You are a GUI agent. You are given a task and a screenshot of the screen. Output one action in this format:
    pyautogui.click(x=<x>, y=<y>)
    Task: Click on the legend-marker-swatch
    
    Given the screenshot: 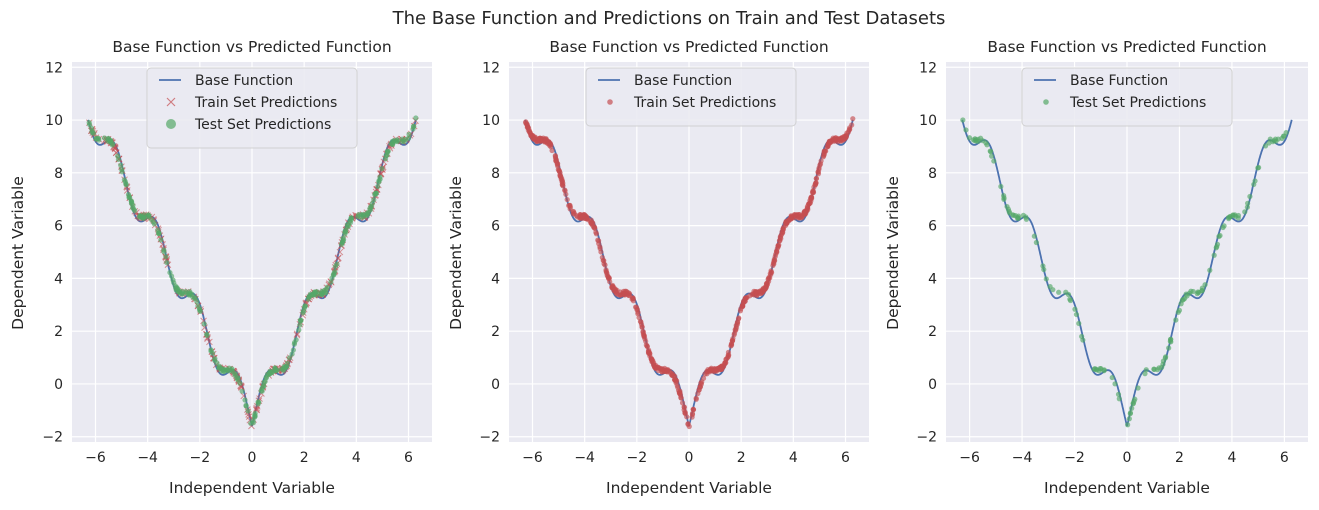 What is the action you would take?
    pyautogui.click(x=1046, y=102)
    